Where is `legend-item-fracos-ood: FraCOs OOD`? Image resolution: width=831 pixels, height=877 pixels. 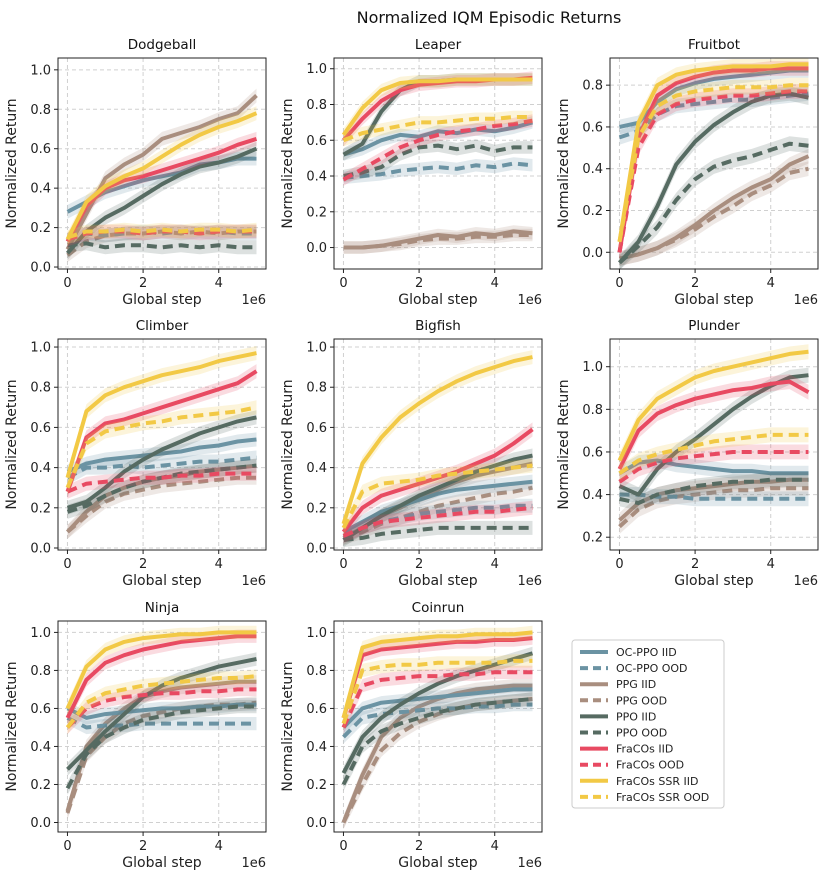
legend-item-fracos-ood: FraCOs OOD is located at coordinates (632, 765).